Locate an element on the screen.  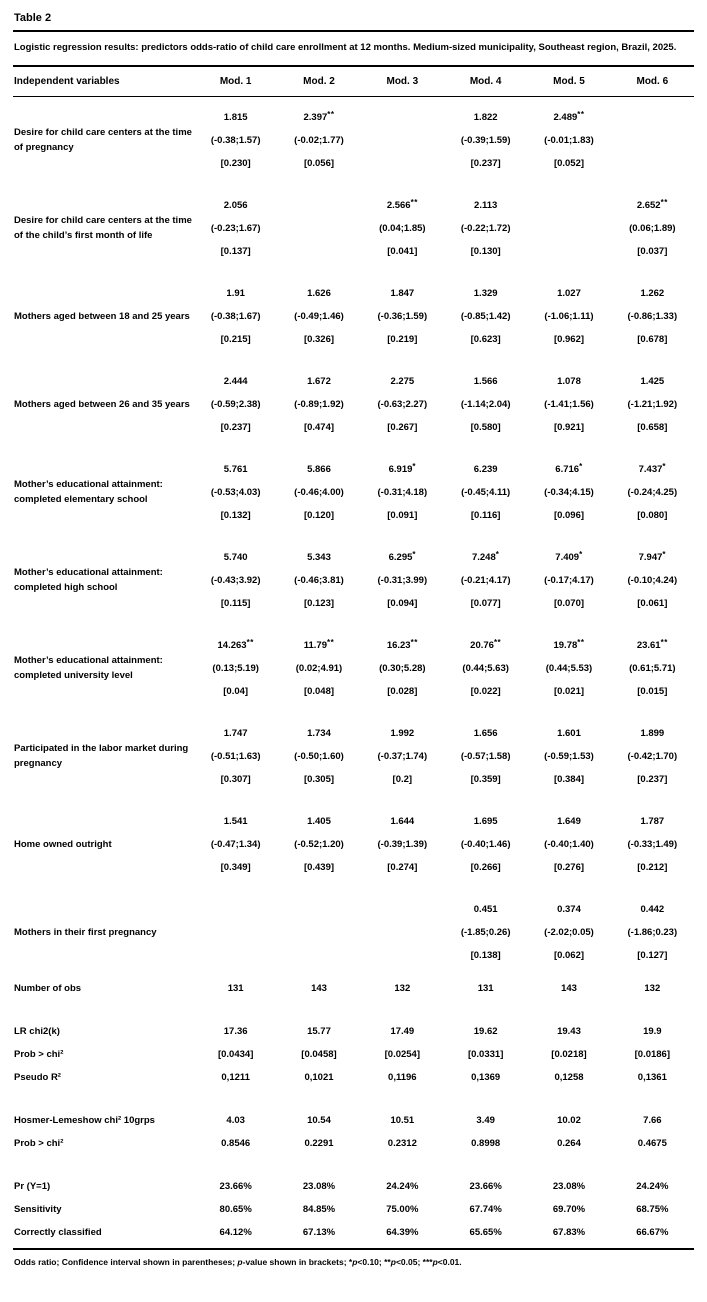
variable-label: Mothers in their first pregnancy is located at coordinates (85, 932).